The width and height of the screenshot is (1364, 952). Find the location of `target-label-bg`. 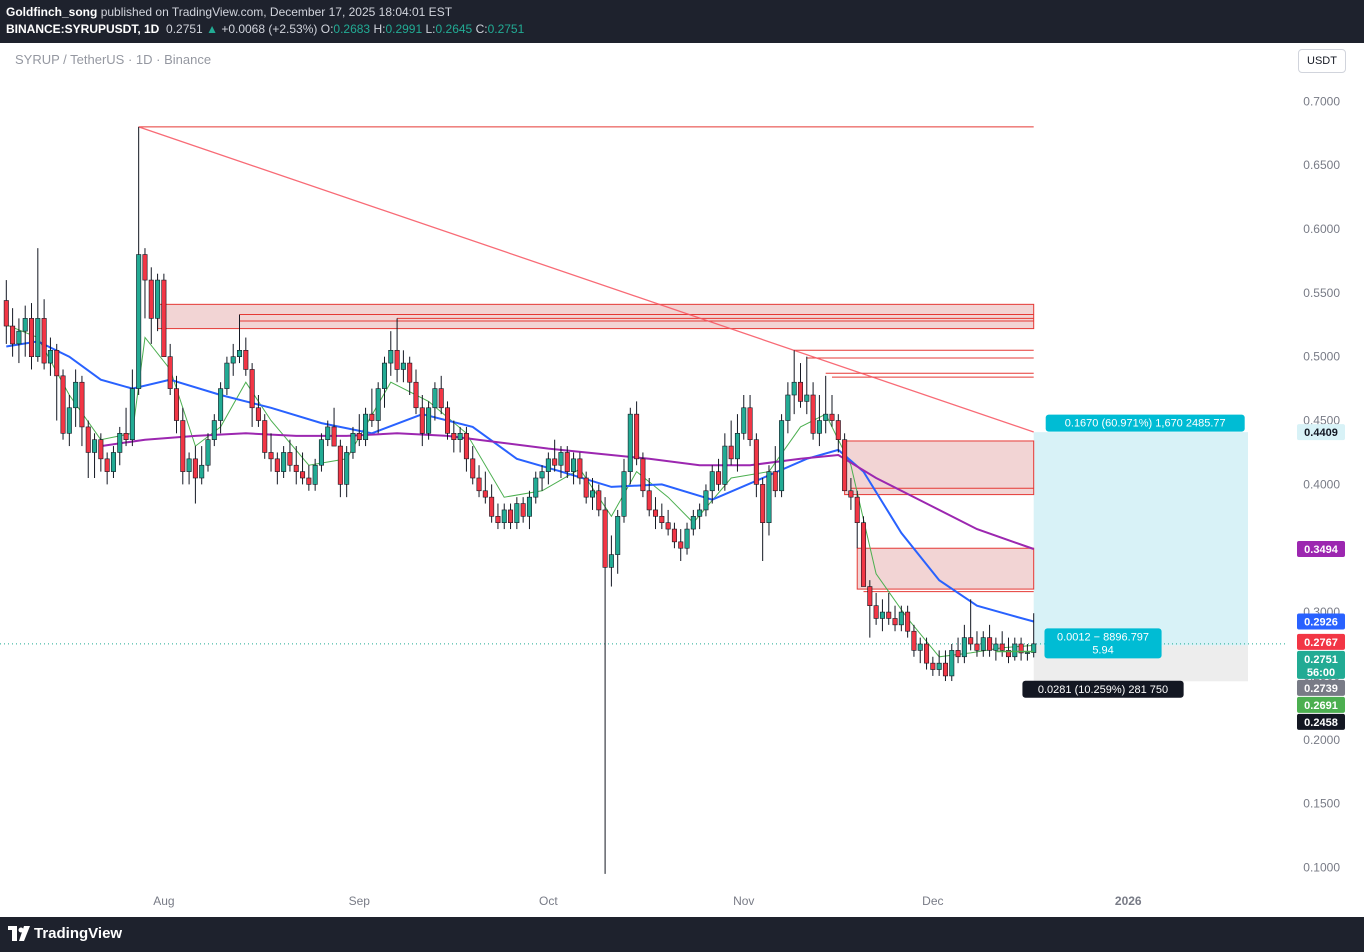

target-label-bg is located at coordinates (1145, 423).